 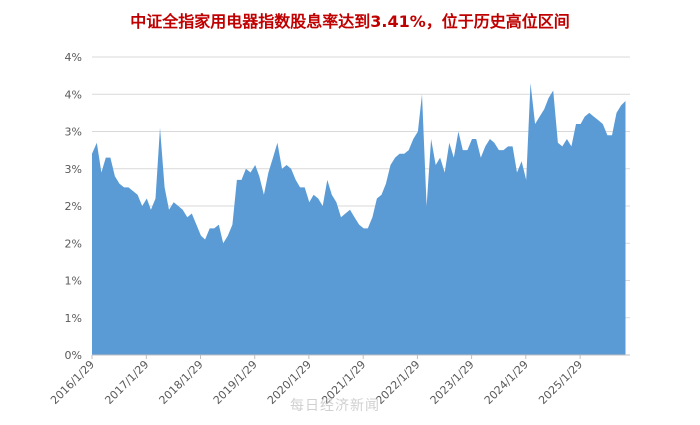 What do you see at coordinates (72, 382) in the screenshot?
I see `x-tick-label: 2016/1/29` at bounding box center [72, 382].